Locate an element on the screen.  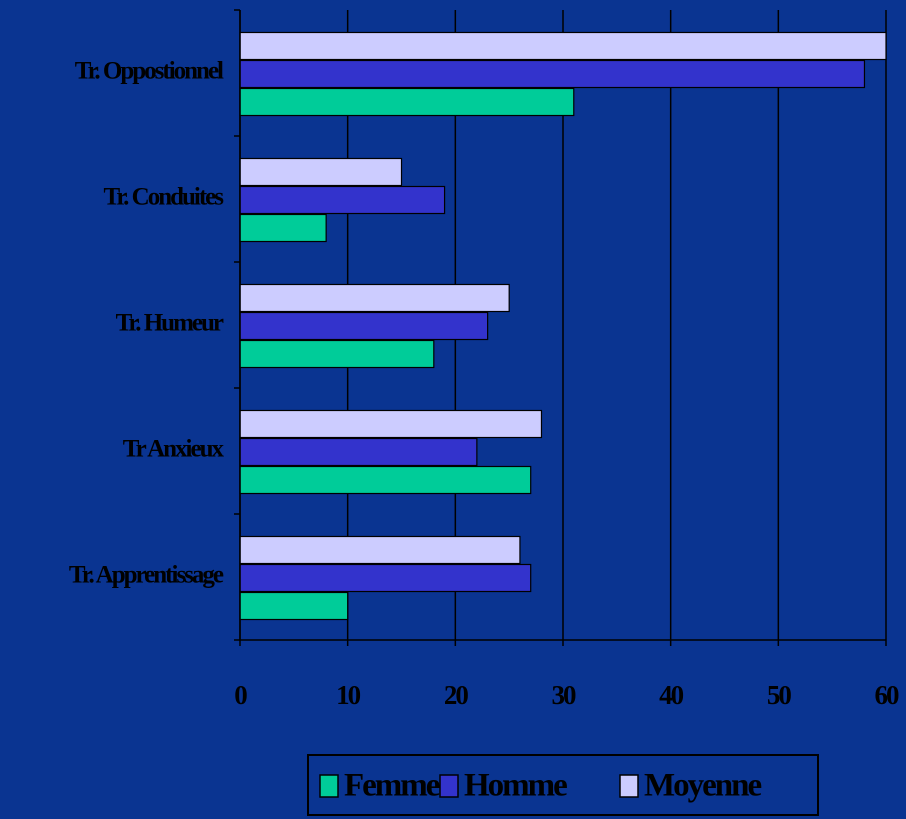
x-tick-label: 50 is located at coordinates (779, 695).